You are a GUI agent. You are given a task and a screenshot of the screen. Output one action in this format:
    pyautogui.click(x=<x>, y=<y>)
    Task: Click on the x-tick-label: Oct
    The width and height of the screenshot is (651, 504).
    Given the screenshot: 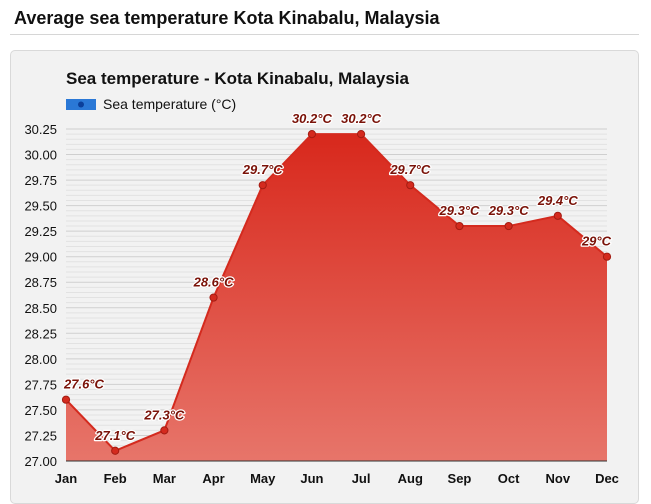 What is the action you would take?
    pyautogui.click(x=509, y=478)
    